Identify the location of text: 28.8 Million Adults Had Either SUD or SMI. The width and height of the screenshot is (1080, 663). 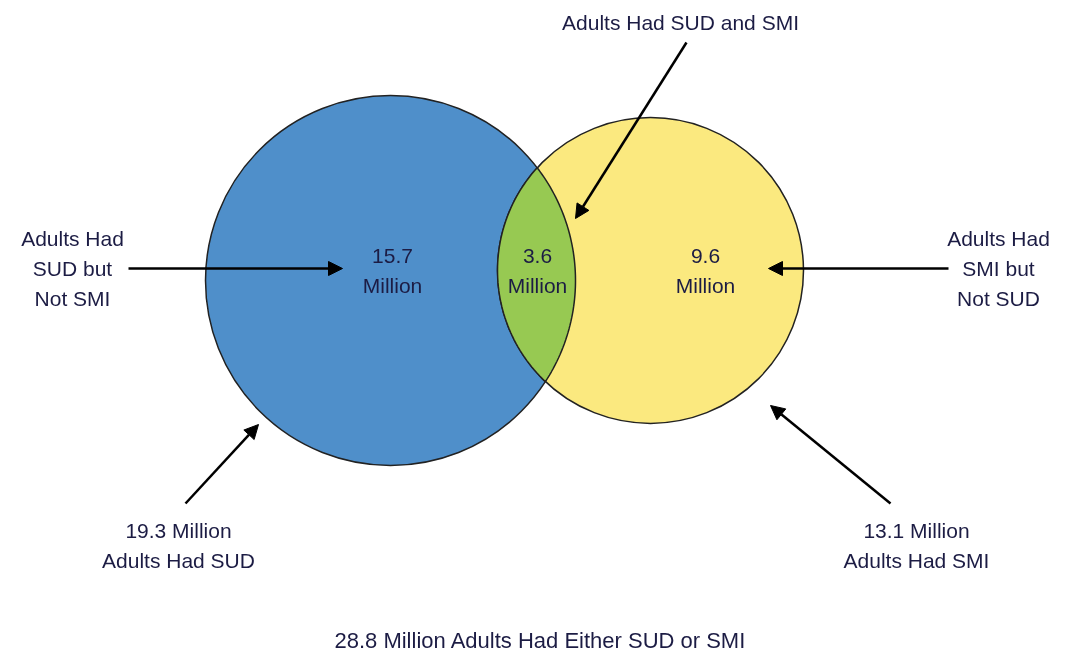
(540, 640).